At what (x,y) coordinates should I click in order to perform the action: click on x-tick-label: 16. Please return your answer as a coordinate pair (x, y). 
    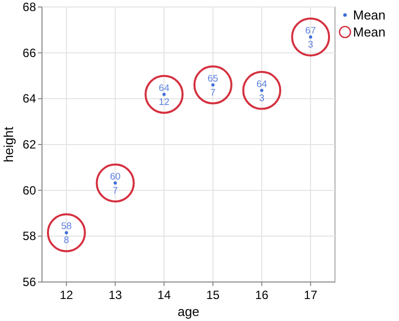
    Looking at the image, I should click on (262, 295).